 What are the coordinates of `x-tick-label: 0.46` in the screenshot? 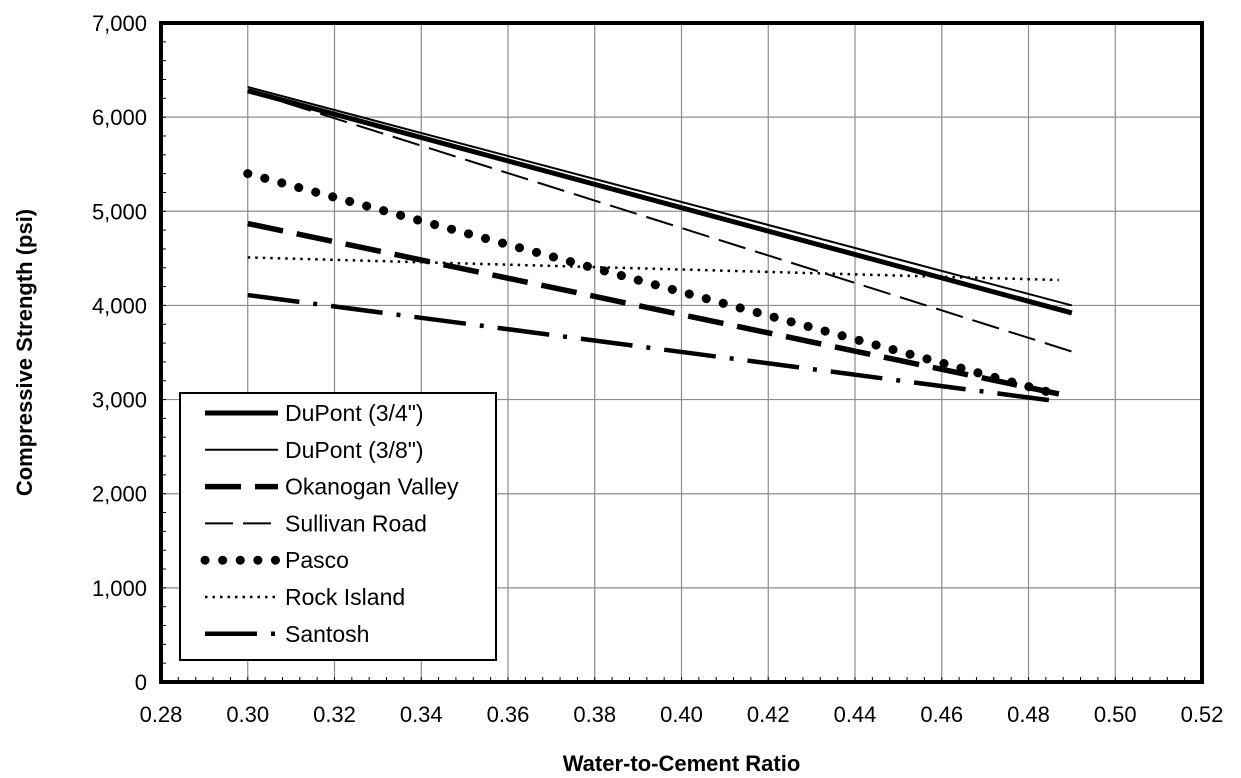 It's located at (941, 714).